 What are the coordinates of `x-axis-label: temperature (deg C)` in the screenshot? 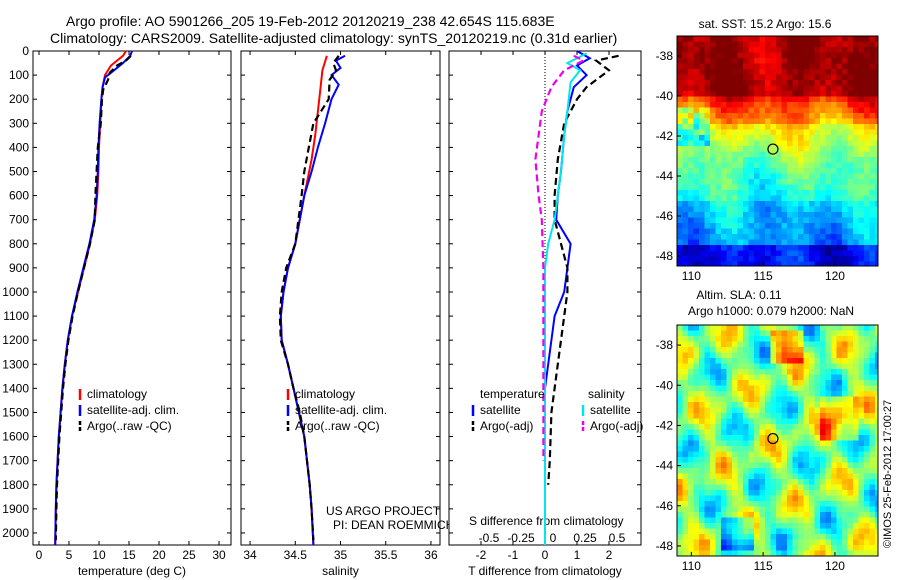 It's located at (132, 571).